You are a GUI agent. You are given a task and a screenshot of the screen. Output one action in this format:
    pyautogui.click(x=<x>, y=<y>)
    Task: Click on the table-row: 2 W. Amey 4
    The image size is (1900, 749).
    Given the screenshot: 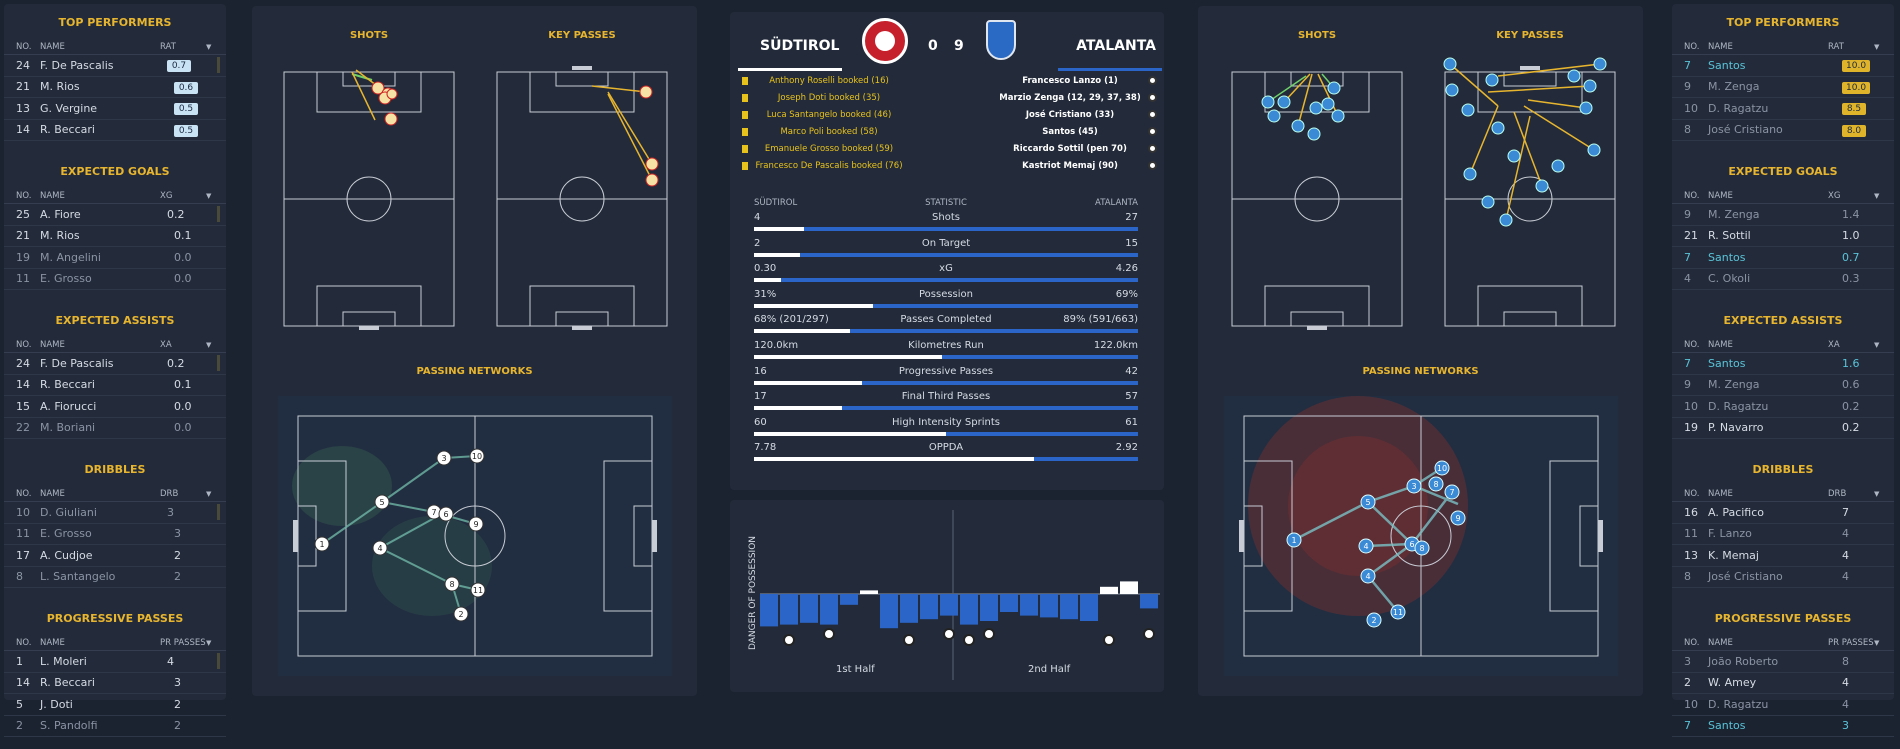 What is the action you would take?
    pyautogui.click(x=1783, y=683)
    